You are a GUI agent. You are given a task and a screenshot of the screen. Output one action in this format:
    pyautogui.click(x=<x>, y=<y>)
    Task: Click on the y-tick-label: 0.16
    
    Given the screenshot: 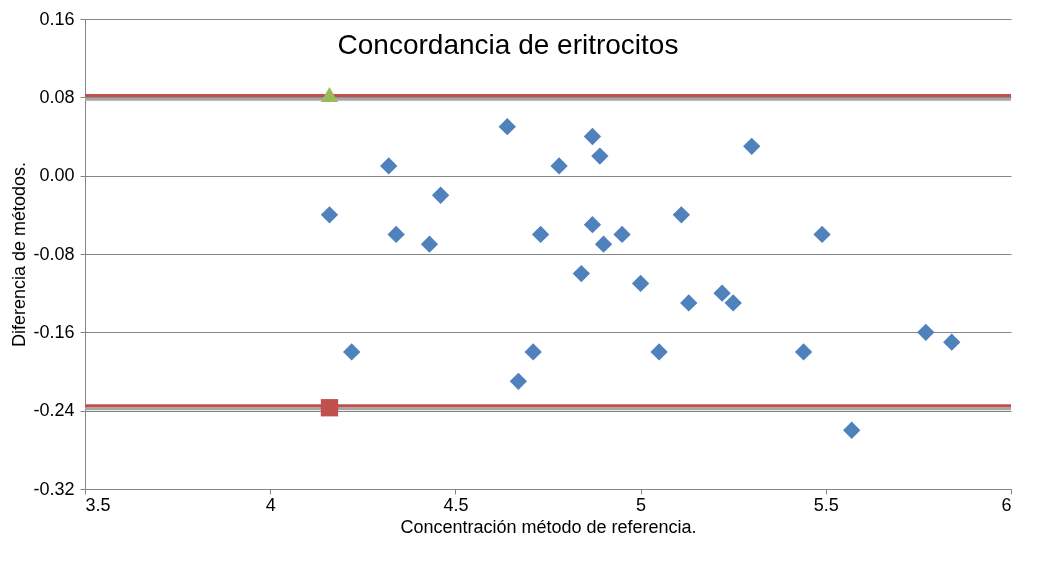 What is the action you would take?
    pyautogui.click(x=57, y=18)
    